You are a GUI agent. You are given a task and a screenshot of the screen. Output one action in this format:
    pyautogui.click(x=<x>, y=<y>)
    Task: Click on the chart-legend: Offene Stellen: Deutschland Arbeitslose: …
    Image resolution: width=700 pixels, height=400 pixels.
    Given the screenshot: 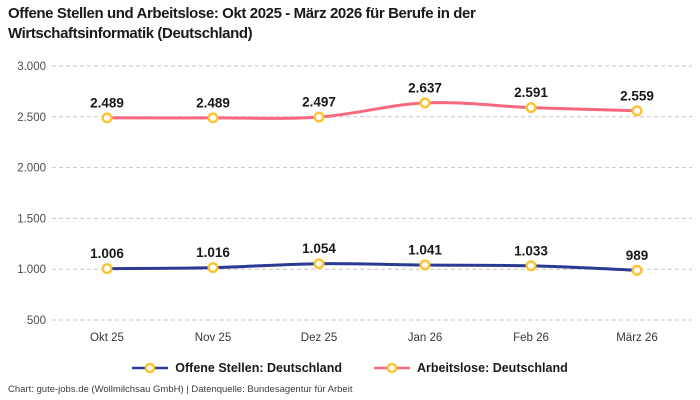 What is the action you would take?
    pyautogui.click(x=350, y=368)
    